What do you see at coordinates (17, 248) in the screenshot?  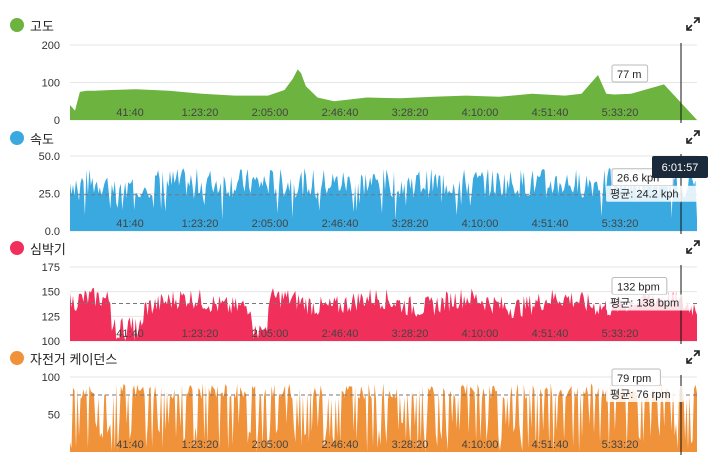 I see `heart-rate-legend-dot` at bounding box center [17, 248].